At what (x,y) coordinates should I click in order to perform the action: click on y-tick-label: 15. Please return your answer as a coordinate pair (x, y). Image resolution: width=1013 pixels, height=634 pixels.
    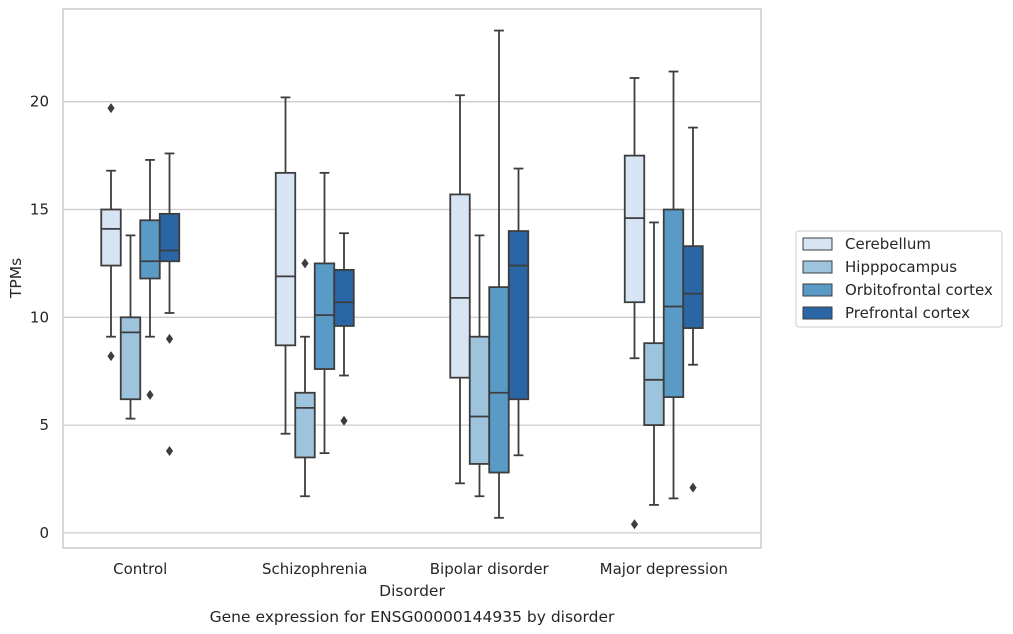
    Looking at the image, I should click on (39, 210).